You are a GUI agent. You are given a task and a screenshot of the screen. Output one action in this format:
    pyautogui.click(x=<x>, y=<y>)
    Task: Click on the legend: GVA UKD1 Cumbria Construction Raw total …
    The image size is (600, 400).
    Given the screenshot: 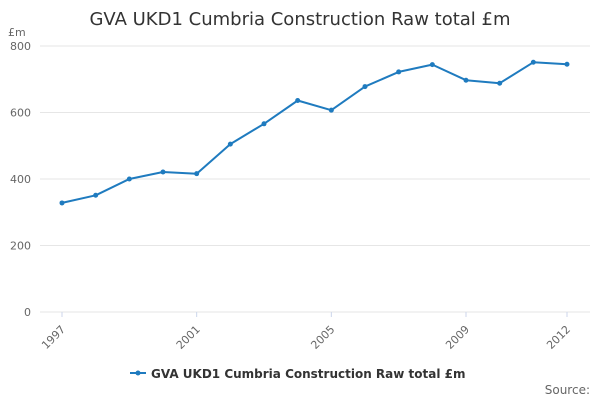 What is the action you would take?
    pyautogui.click(x=298, y=374)
    